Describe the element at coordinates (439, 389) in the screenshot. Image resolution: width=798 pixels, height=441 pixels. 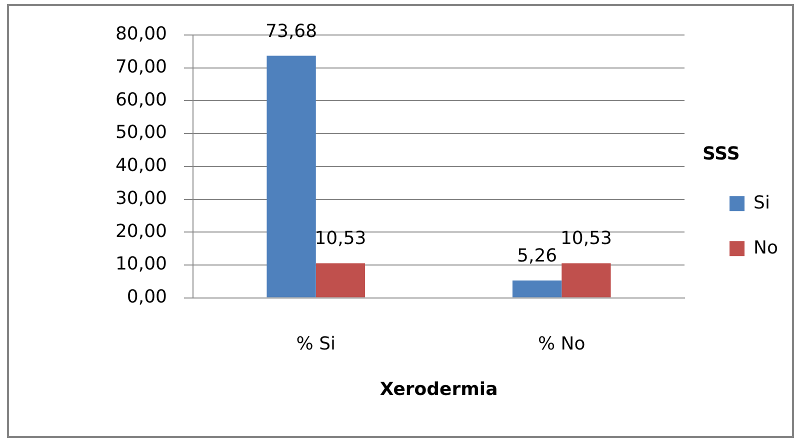
I see `x-axis-title: Xerodermia` at that location.